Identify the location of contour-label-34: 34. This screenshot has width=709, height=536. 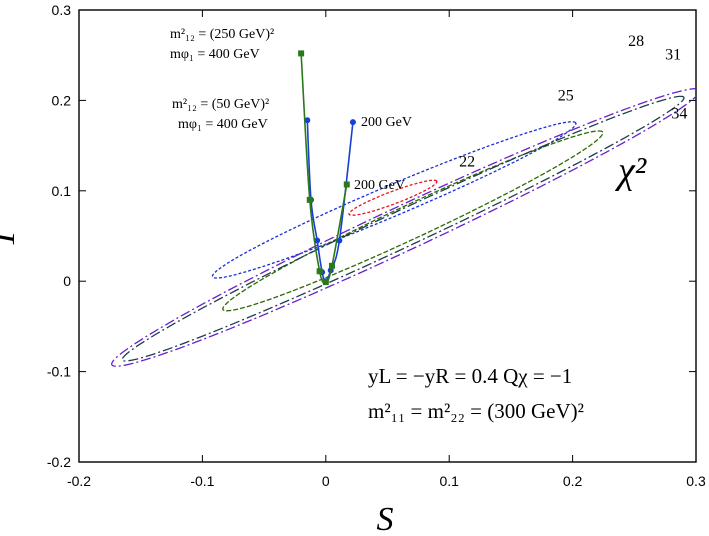
(679, 113).